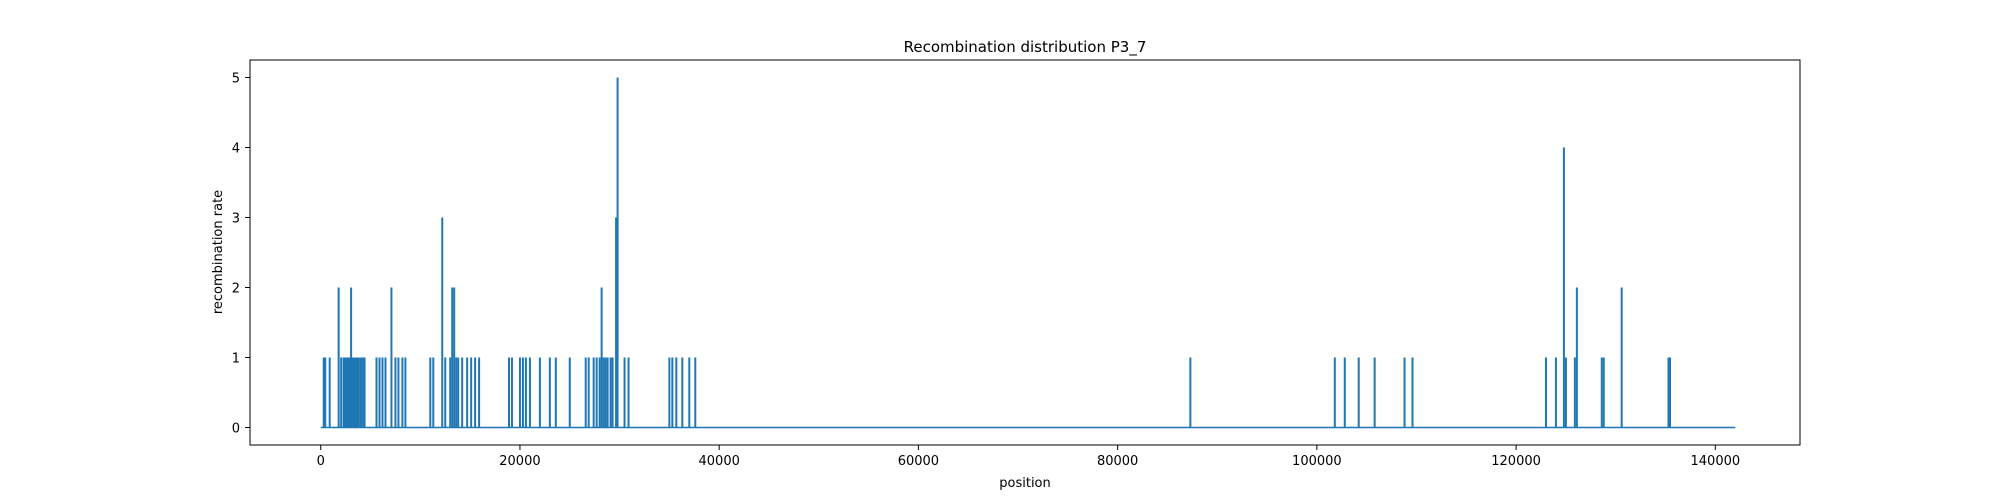 Image resolution: width=2000 pixels, height=500 pixels. I want to click on y-tick-label: 3, so click(236, 219).